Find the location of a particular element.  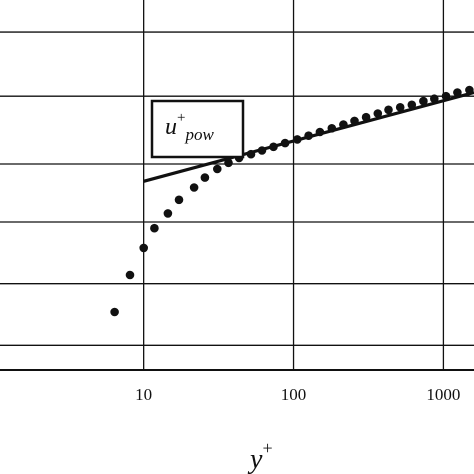

legend-label: u+pow is located at coordinates (189, 127).